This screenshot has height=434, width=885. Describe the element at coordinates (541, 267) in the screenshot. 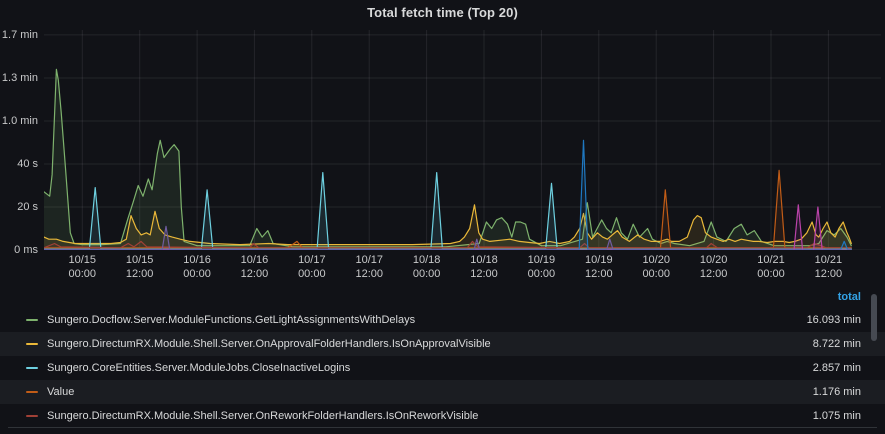

I see `x-axis-tick-label: 10/19 00:00` at that location.